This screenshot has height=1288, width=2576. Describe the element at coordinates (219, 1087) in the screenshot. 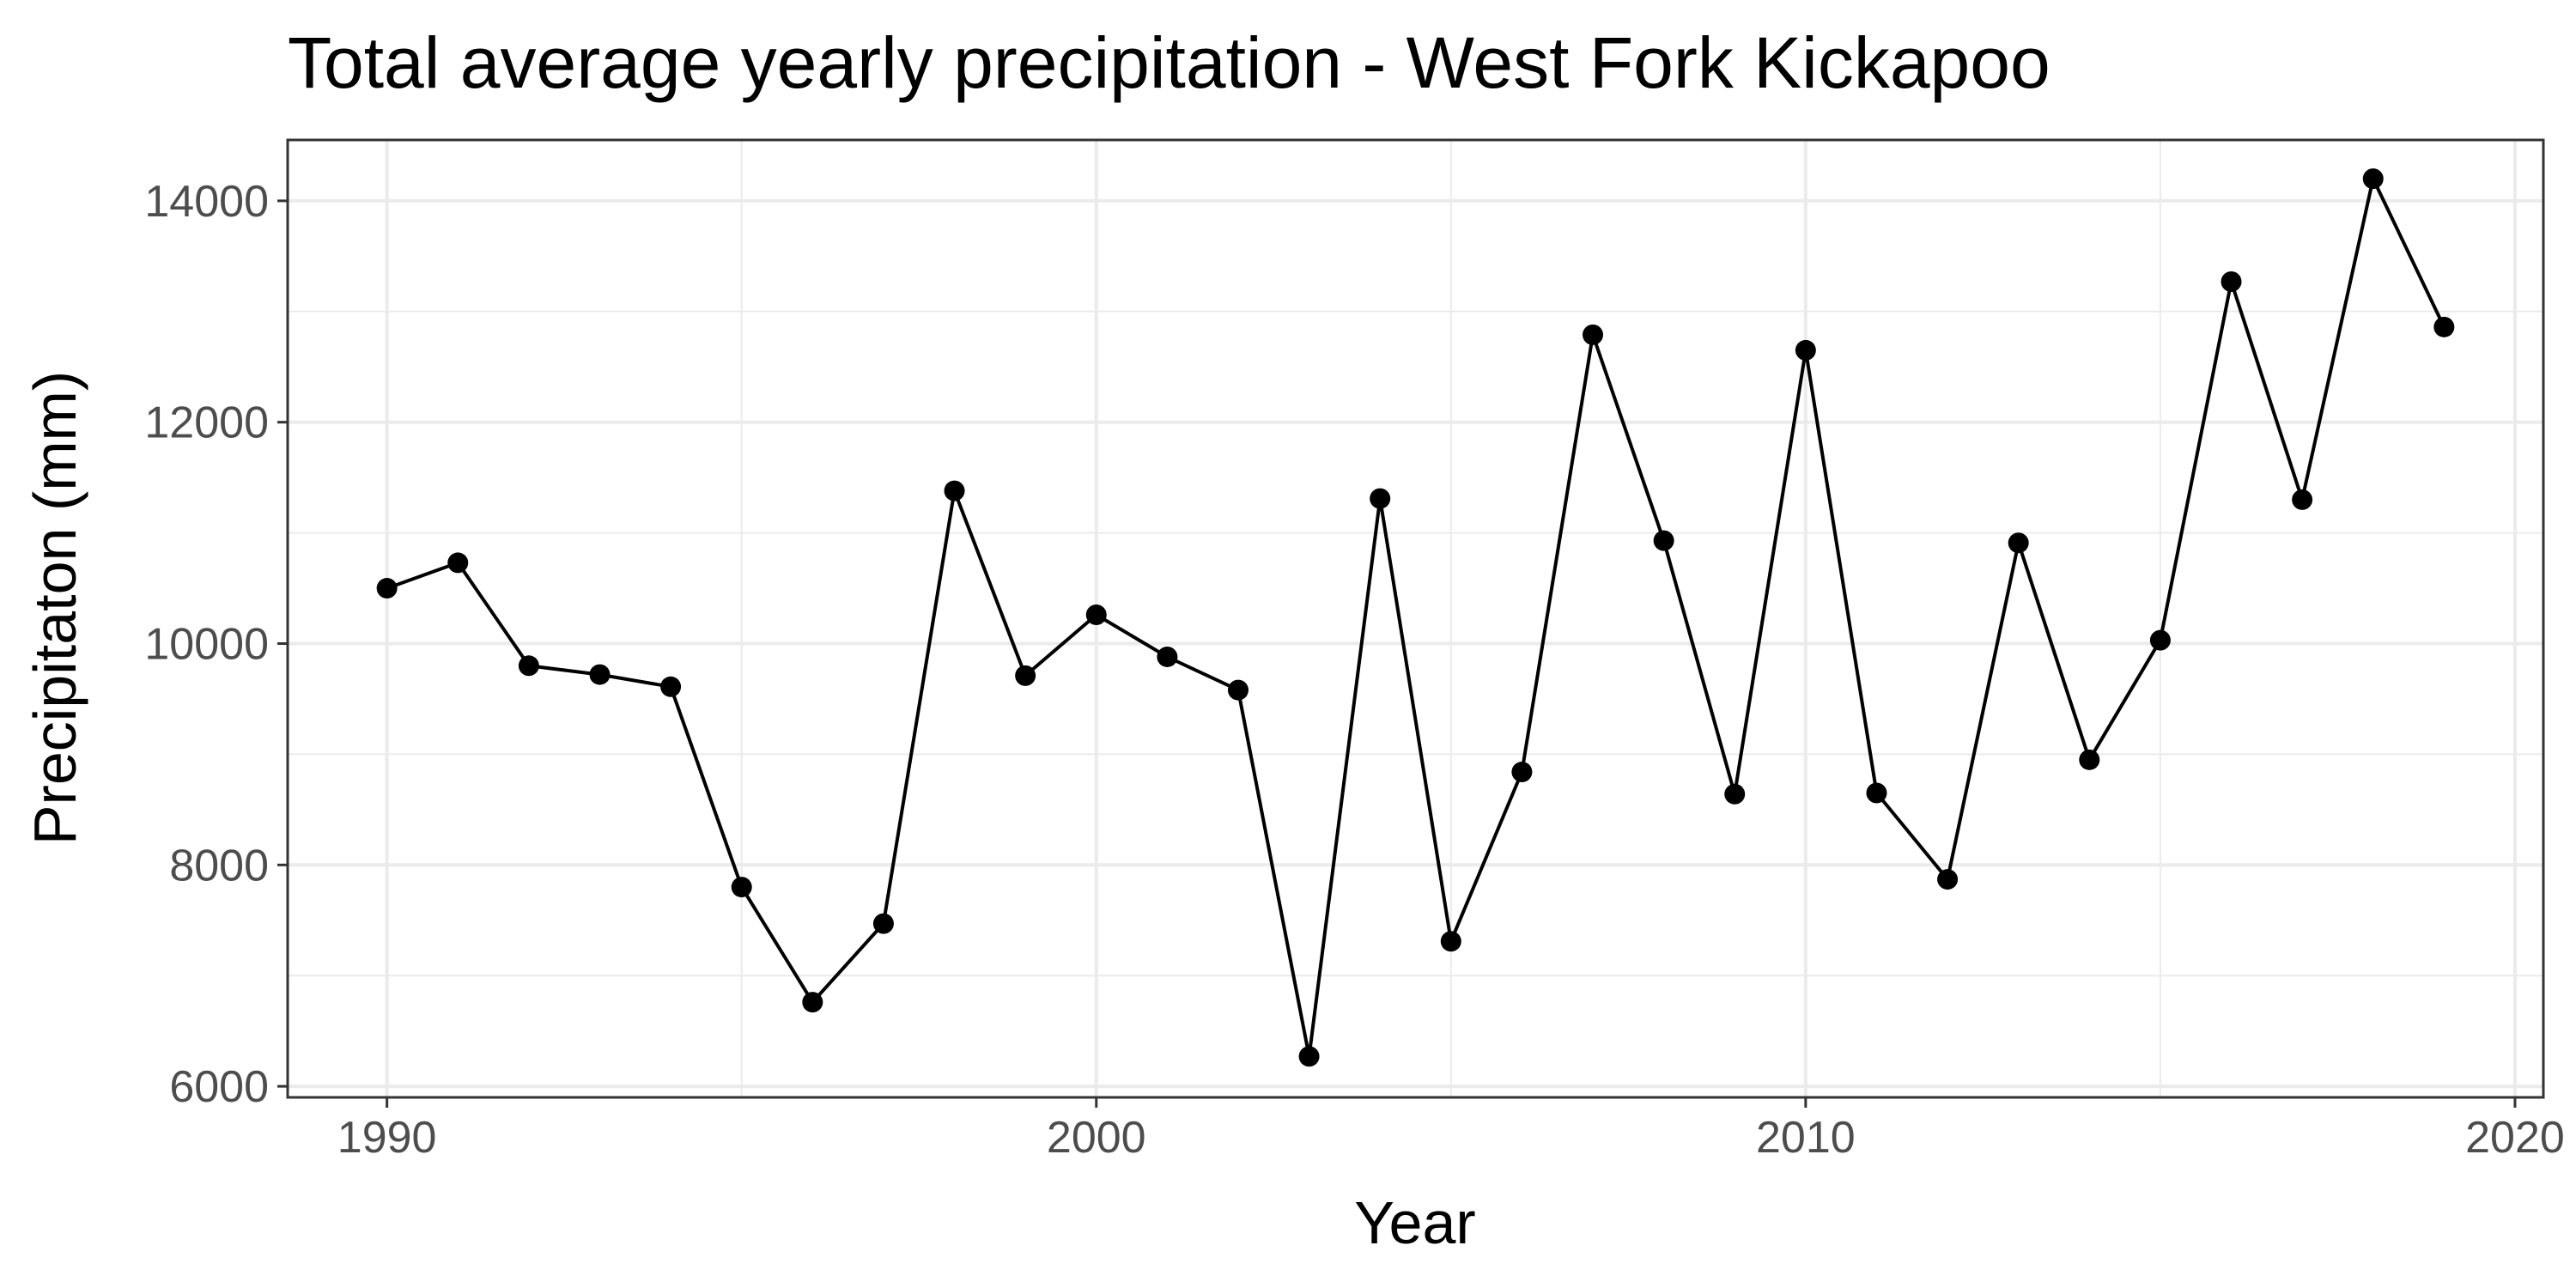

I see `y-tick-label: 6000` at that location.